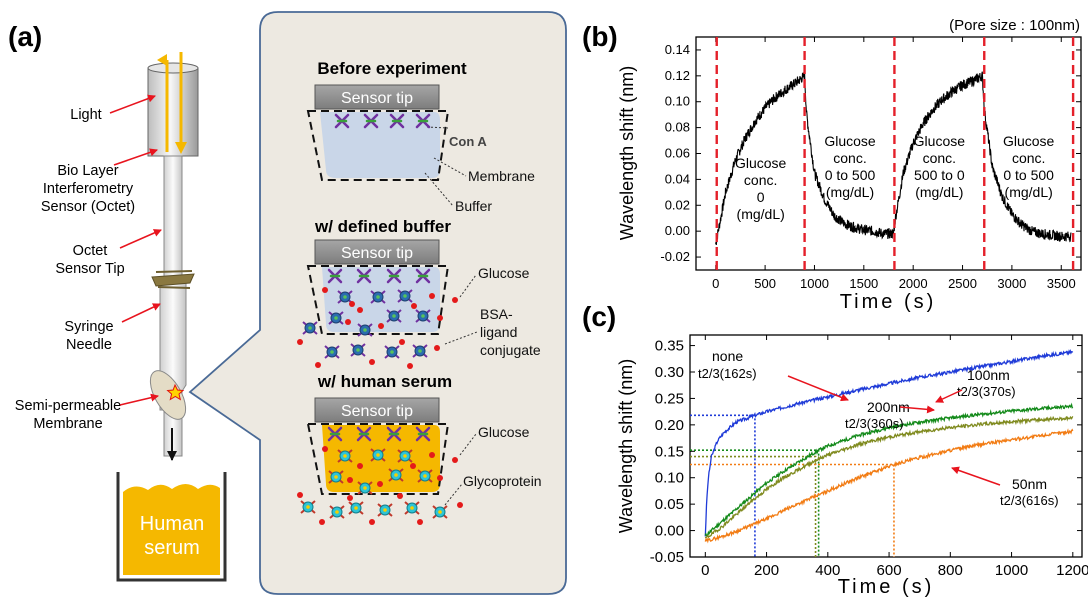  What do you see at coordinates (392, 68) in the screenshot?
I see `section1-title: Before experiment` at bounding box center [392, 68].